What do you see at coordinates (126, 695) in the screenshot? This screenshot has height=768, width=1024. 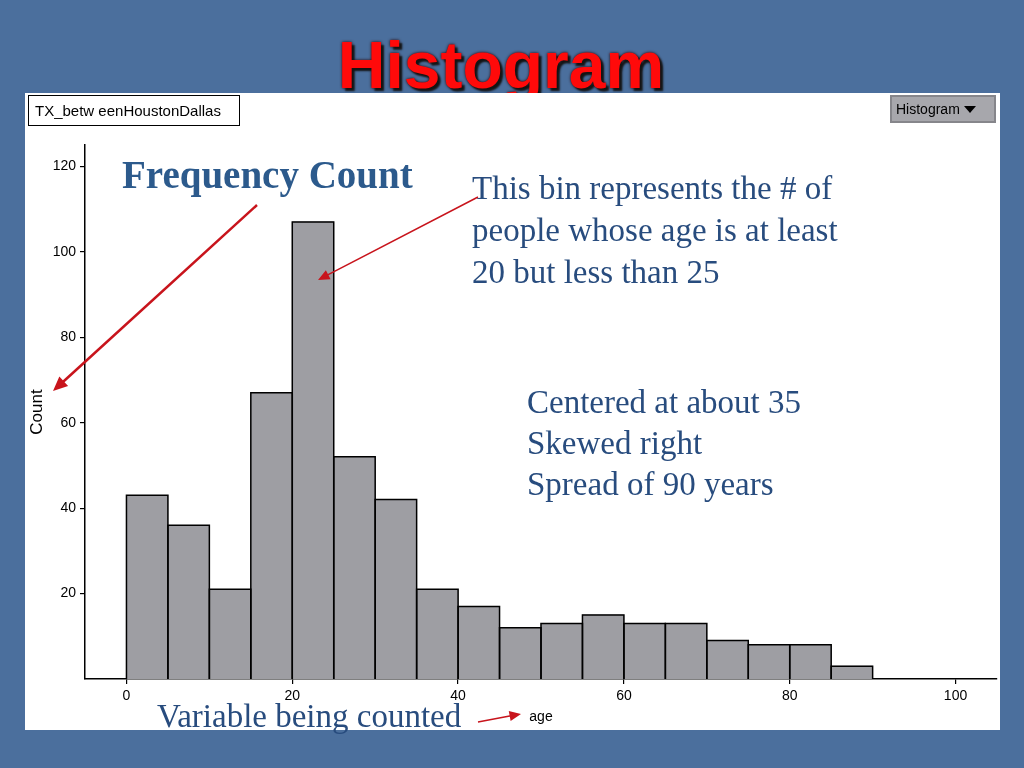 I see `x-tick-label: 0` at bounding box center [126, 695].